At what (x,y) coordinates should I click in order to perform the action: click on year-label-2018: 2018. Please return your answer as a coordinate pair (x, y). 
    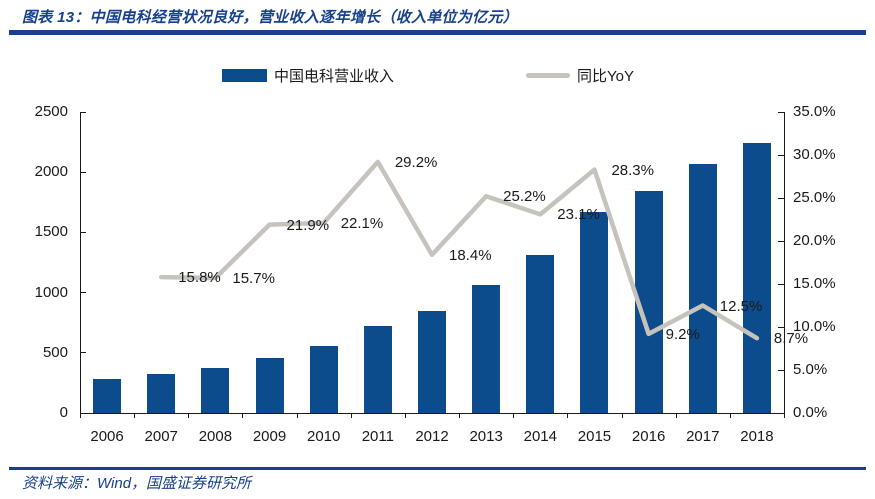
    Looking at the image, I should click on (757, 436).